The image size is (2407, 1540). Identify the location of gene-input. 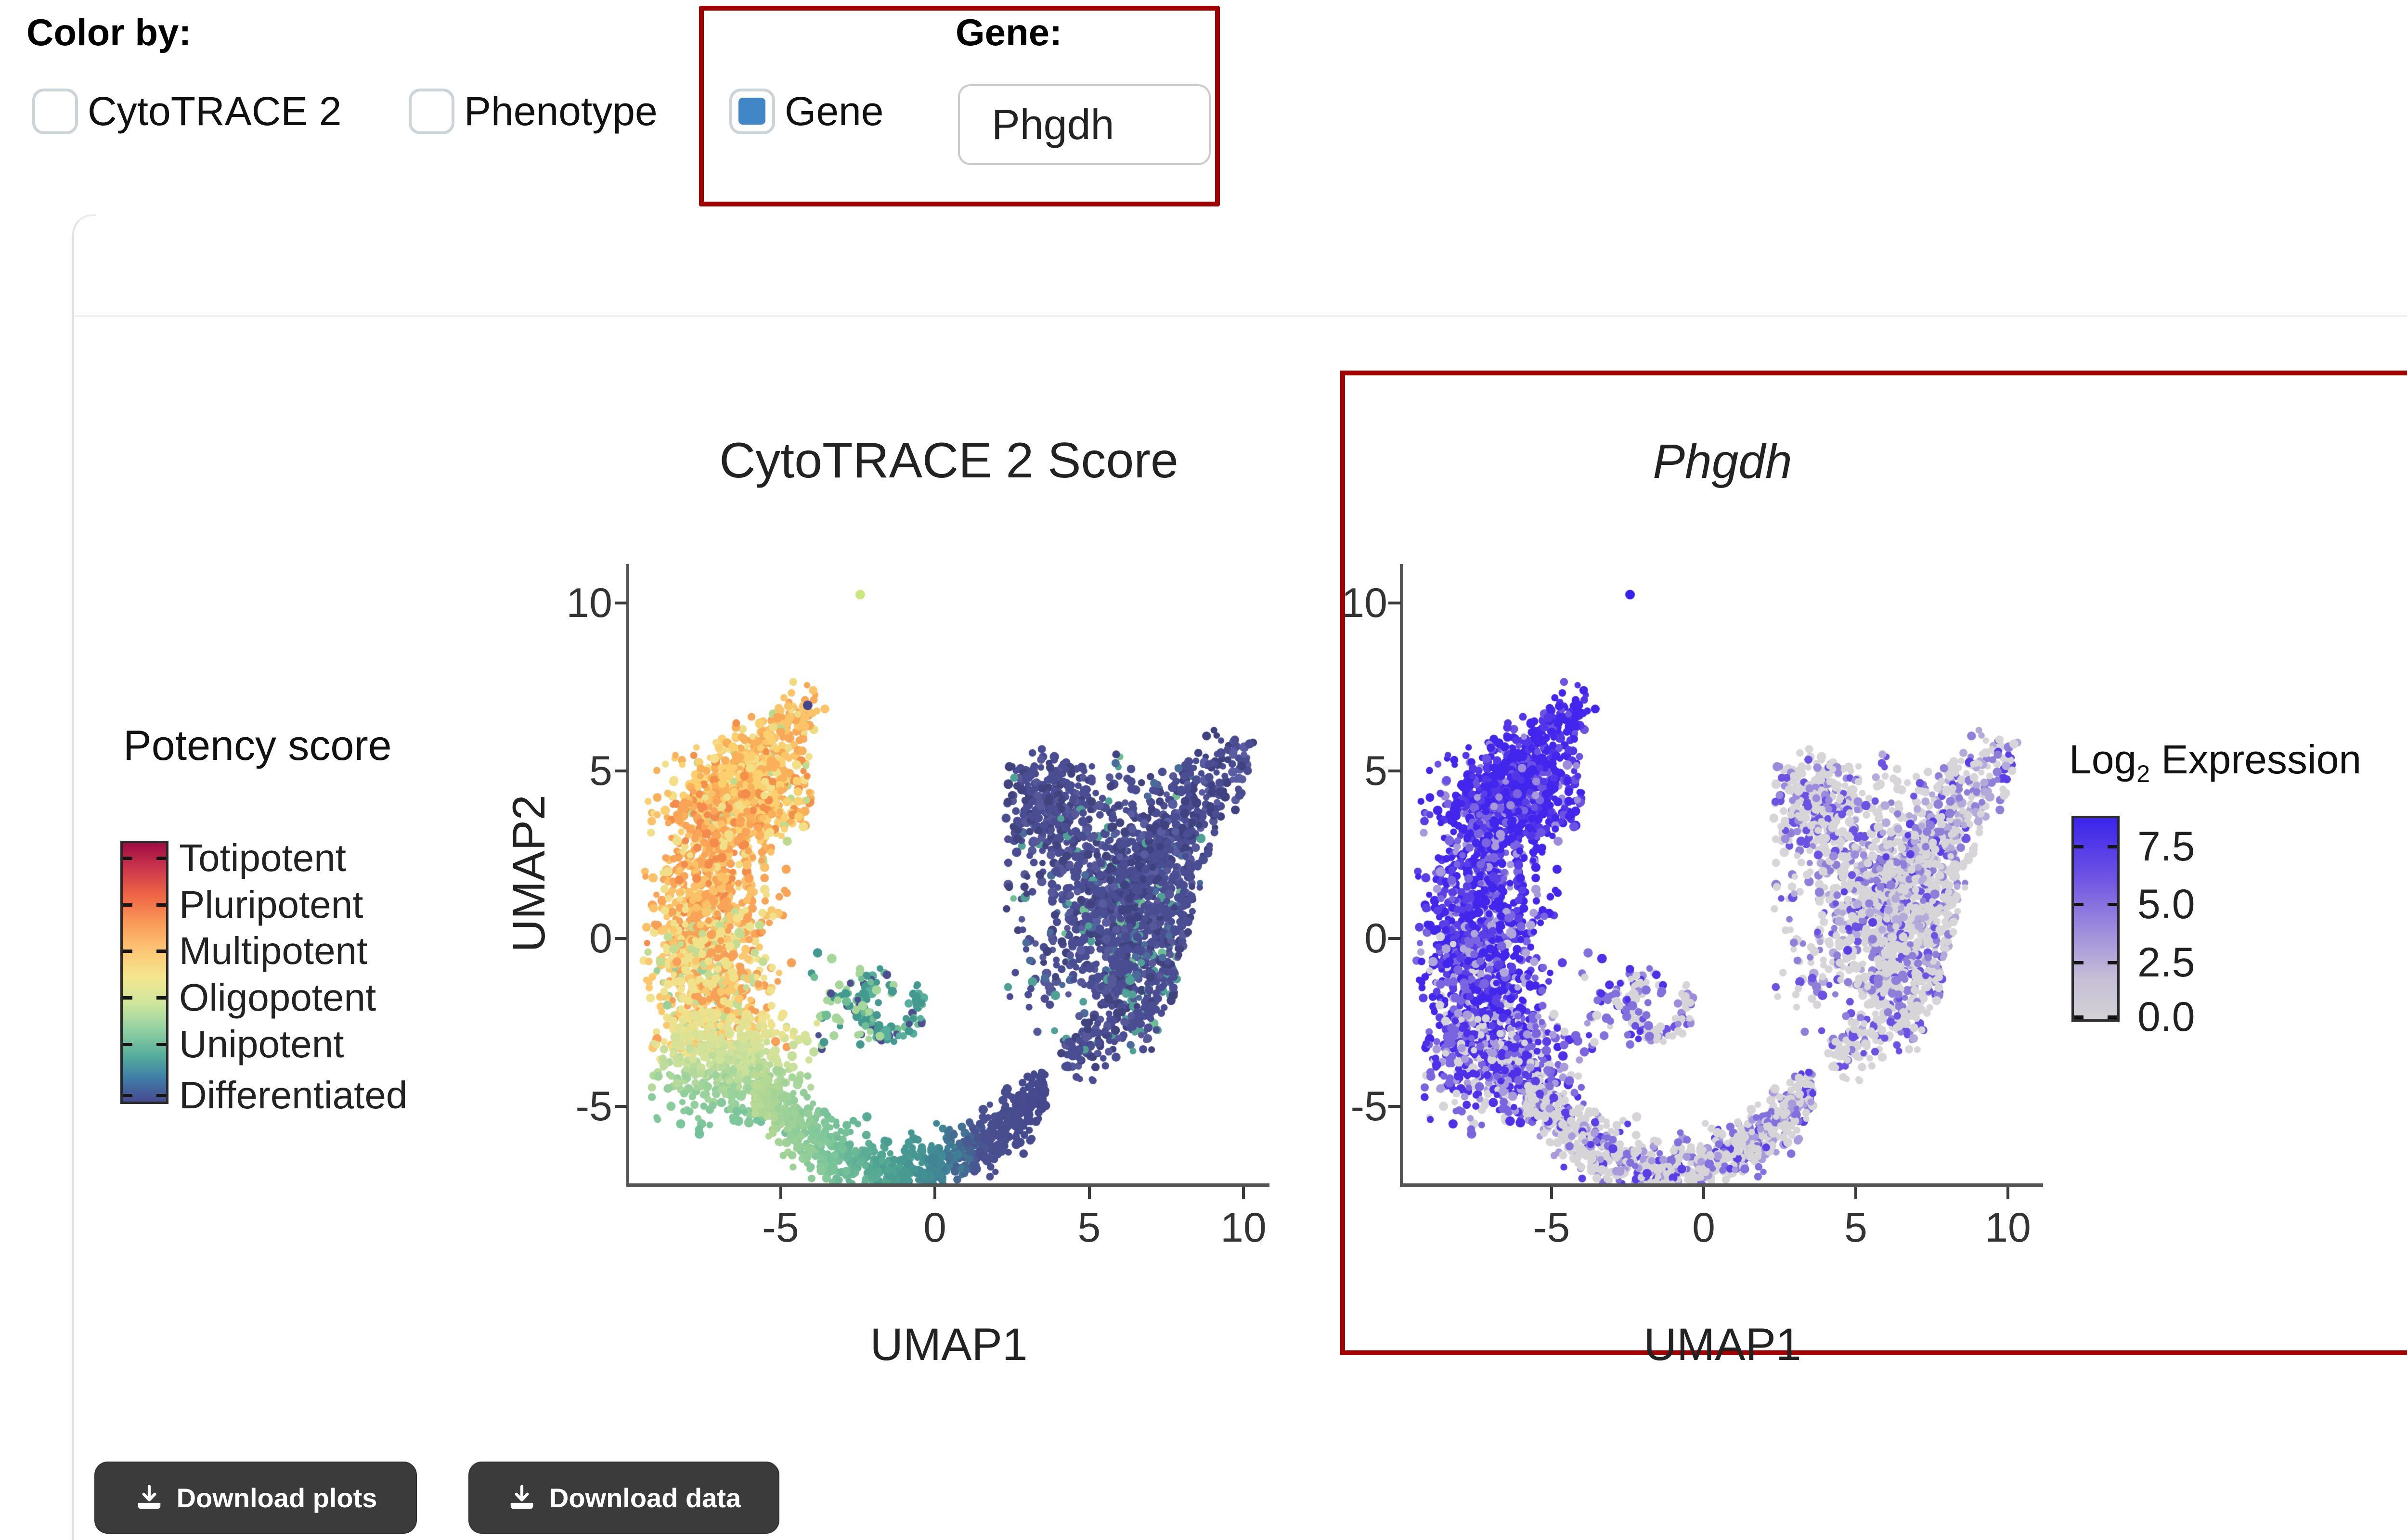
(1084, 124).